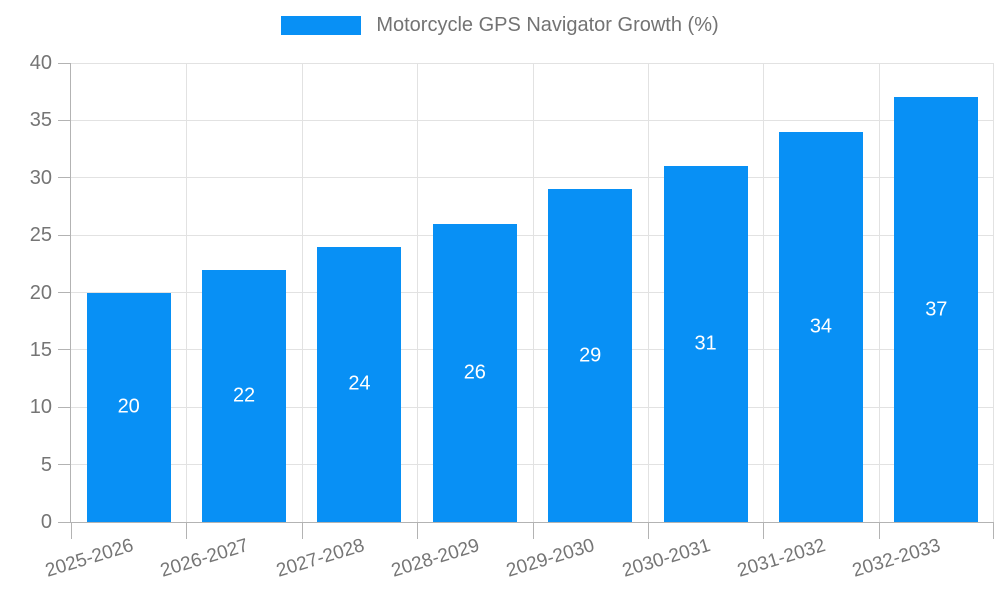 The height and width of the screenshot is (600, 1000). I want to click on bar: 26, so click(474, 372).